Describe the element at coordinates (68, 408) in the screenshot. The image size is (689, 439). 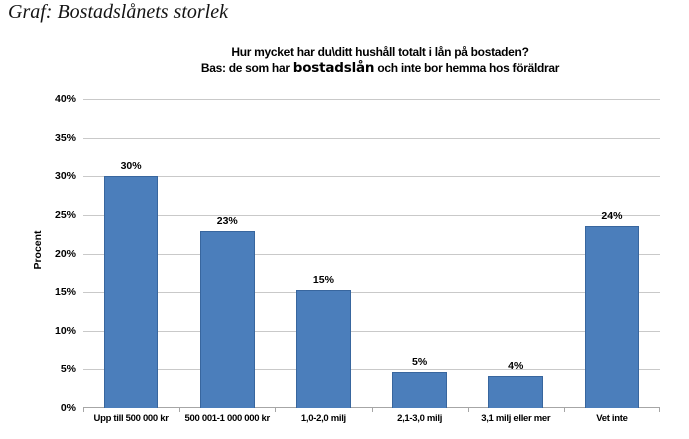
I see `y-tick-label: 0%` at that location.